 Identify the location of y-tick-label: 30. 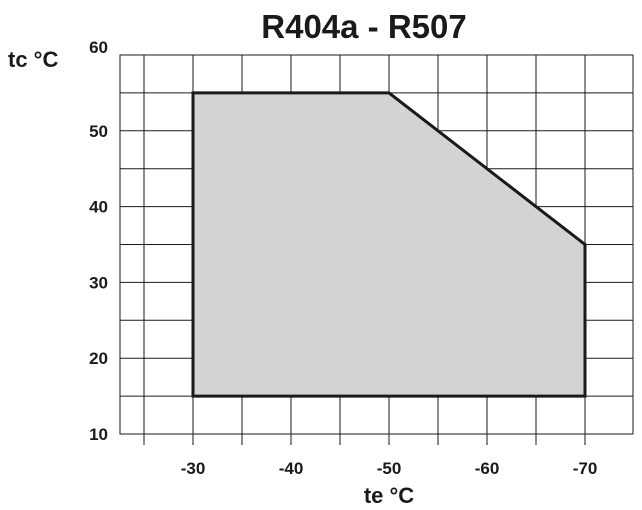
(98, 282).